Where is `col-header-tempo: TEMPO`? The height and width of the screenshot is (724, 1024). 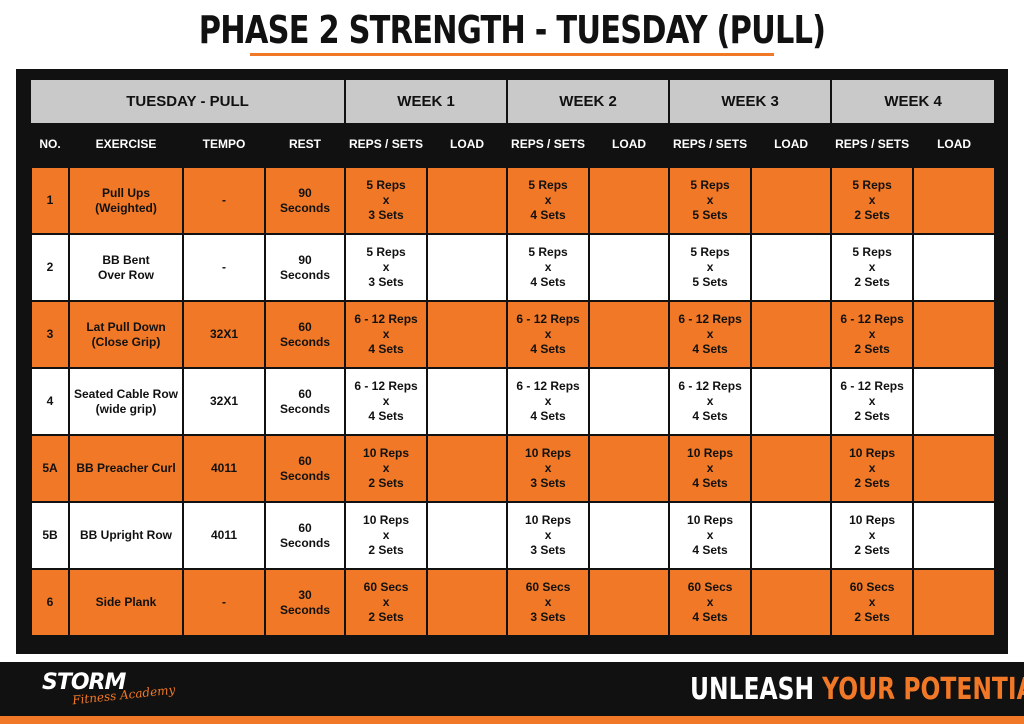 col-header-tempo: TEMPO is located at coordinates (224, 144).